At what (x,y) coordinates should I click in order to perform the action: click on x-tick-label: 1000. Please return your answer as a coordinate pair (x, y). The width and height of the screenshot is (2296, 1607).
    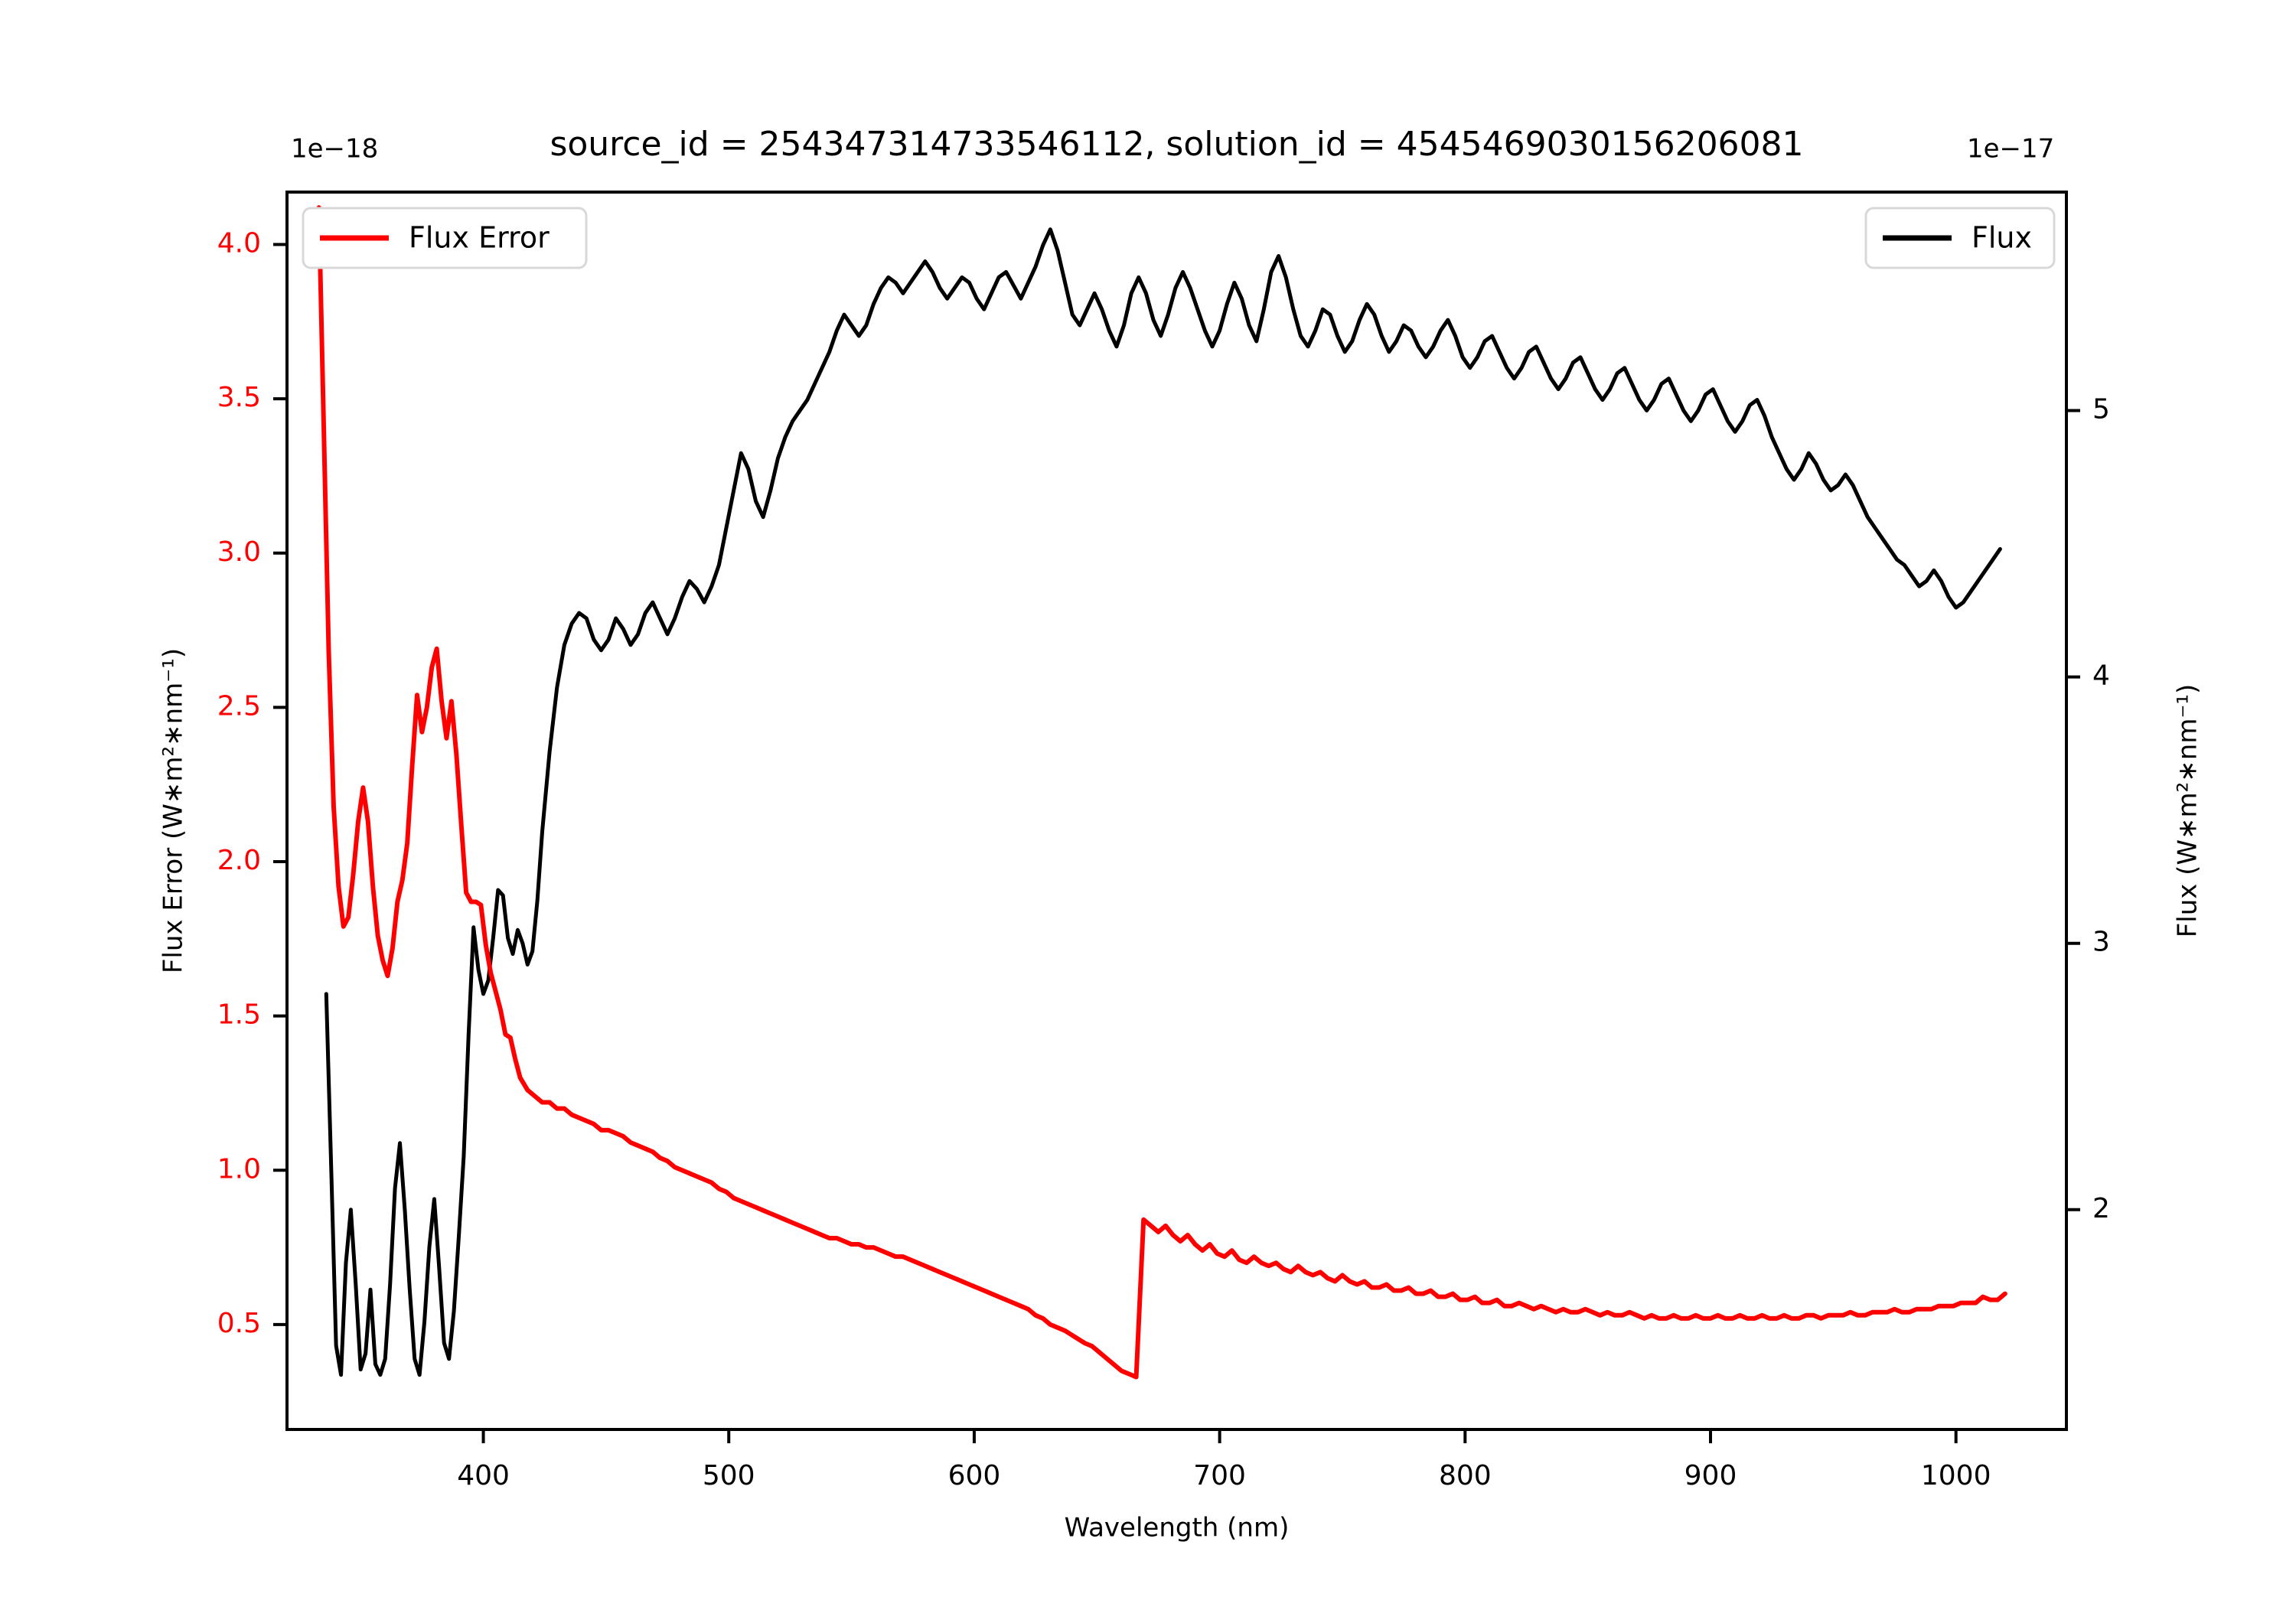
    Looking at the image, I should click on (1956, 1476).